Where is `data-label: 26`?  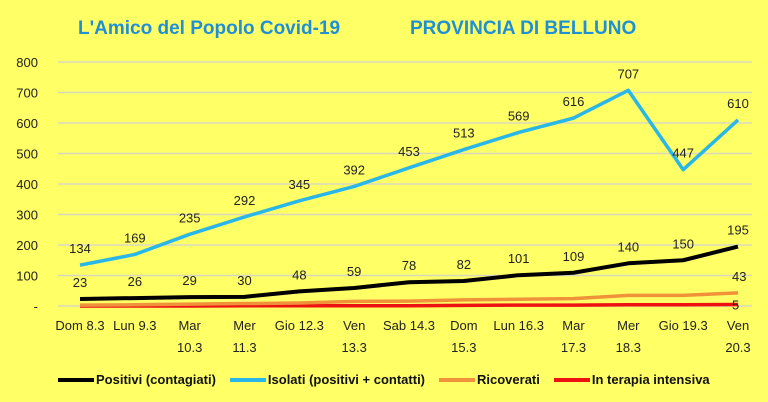
data-label: 26 is located at coordinates (135, 281).